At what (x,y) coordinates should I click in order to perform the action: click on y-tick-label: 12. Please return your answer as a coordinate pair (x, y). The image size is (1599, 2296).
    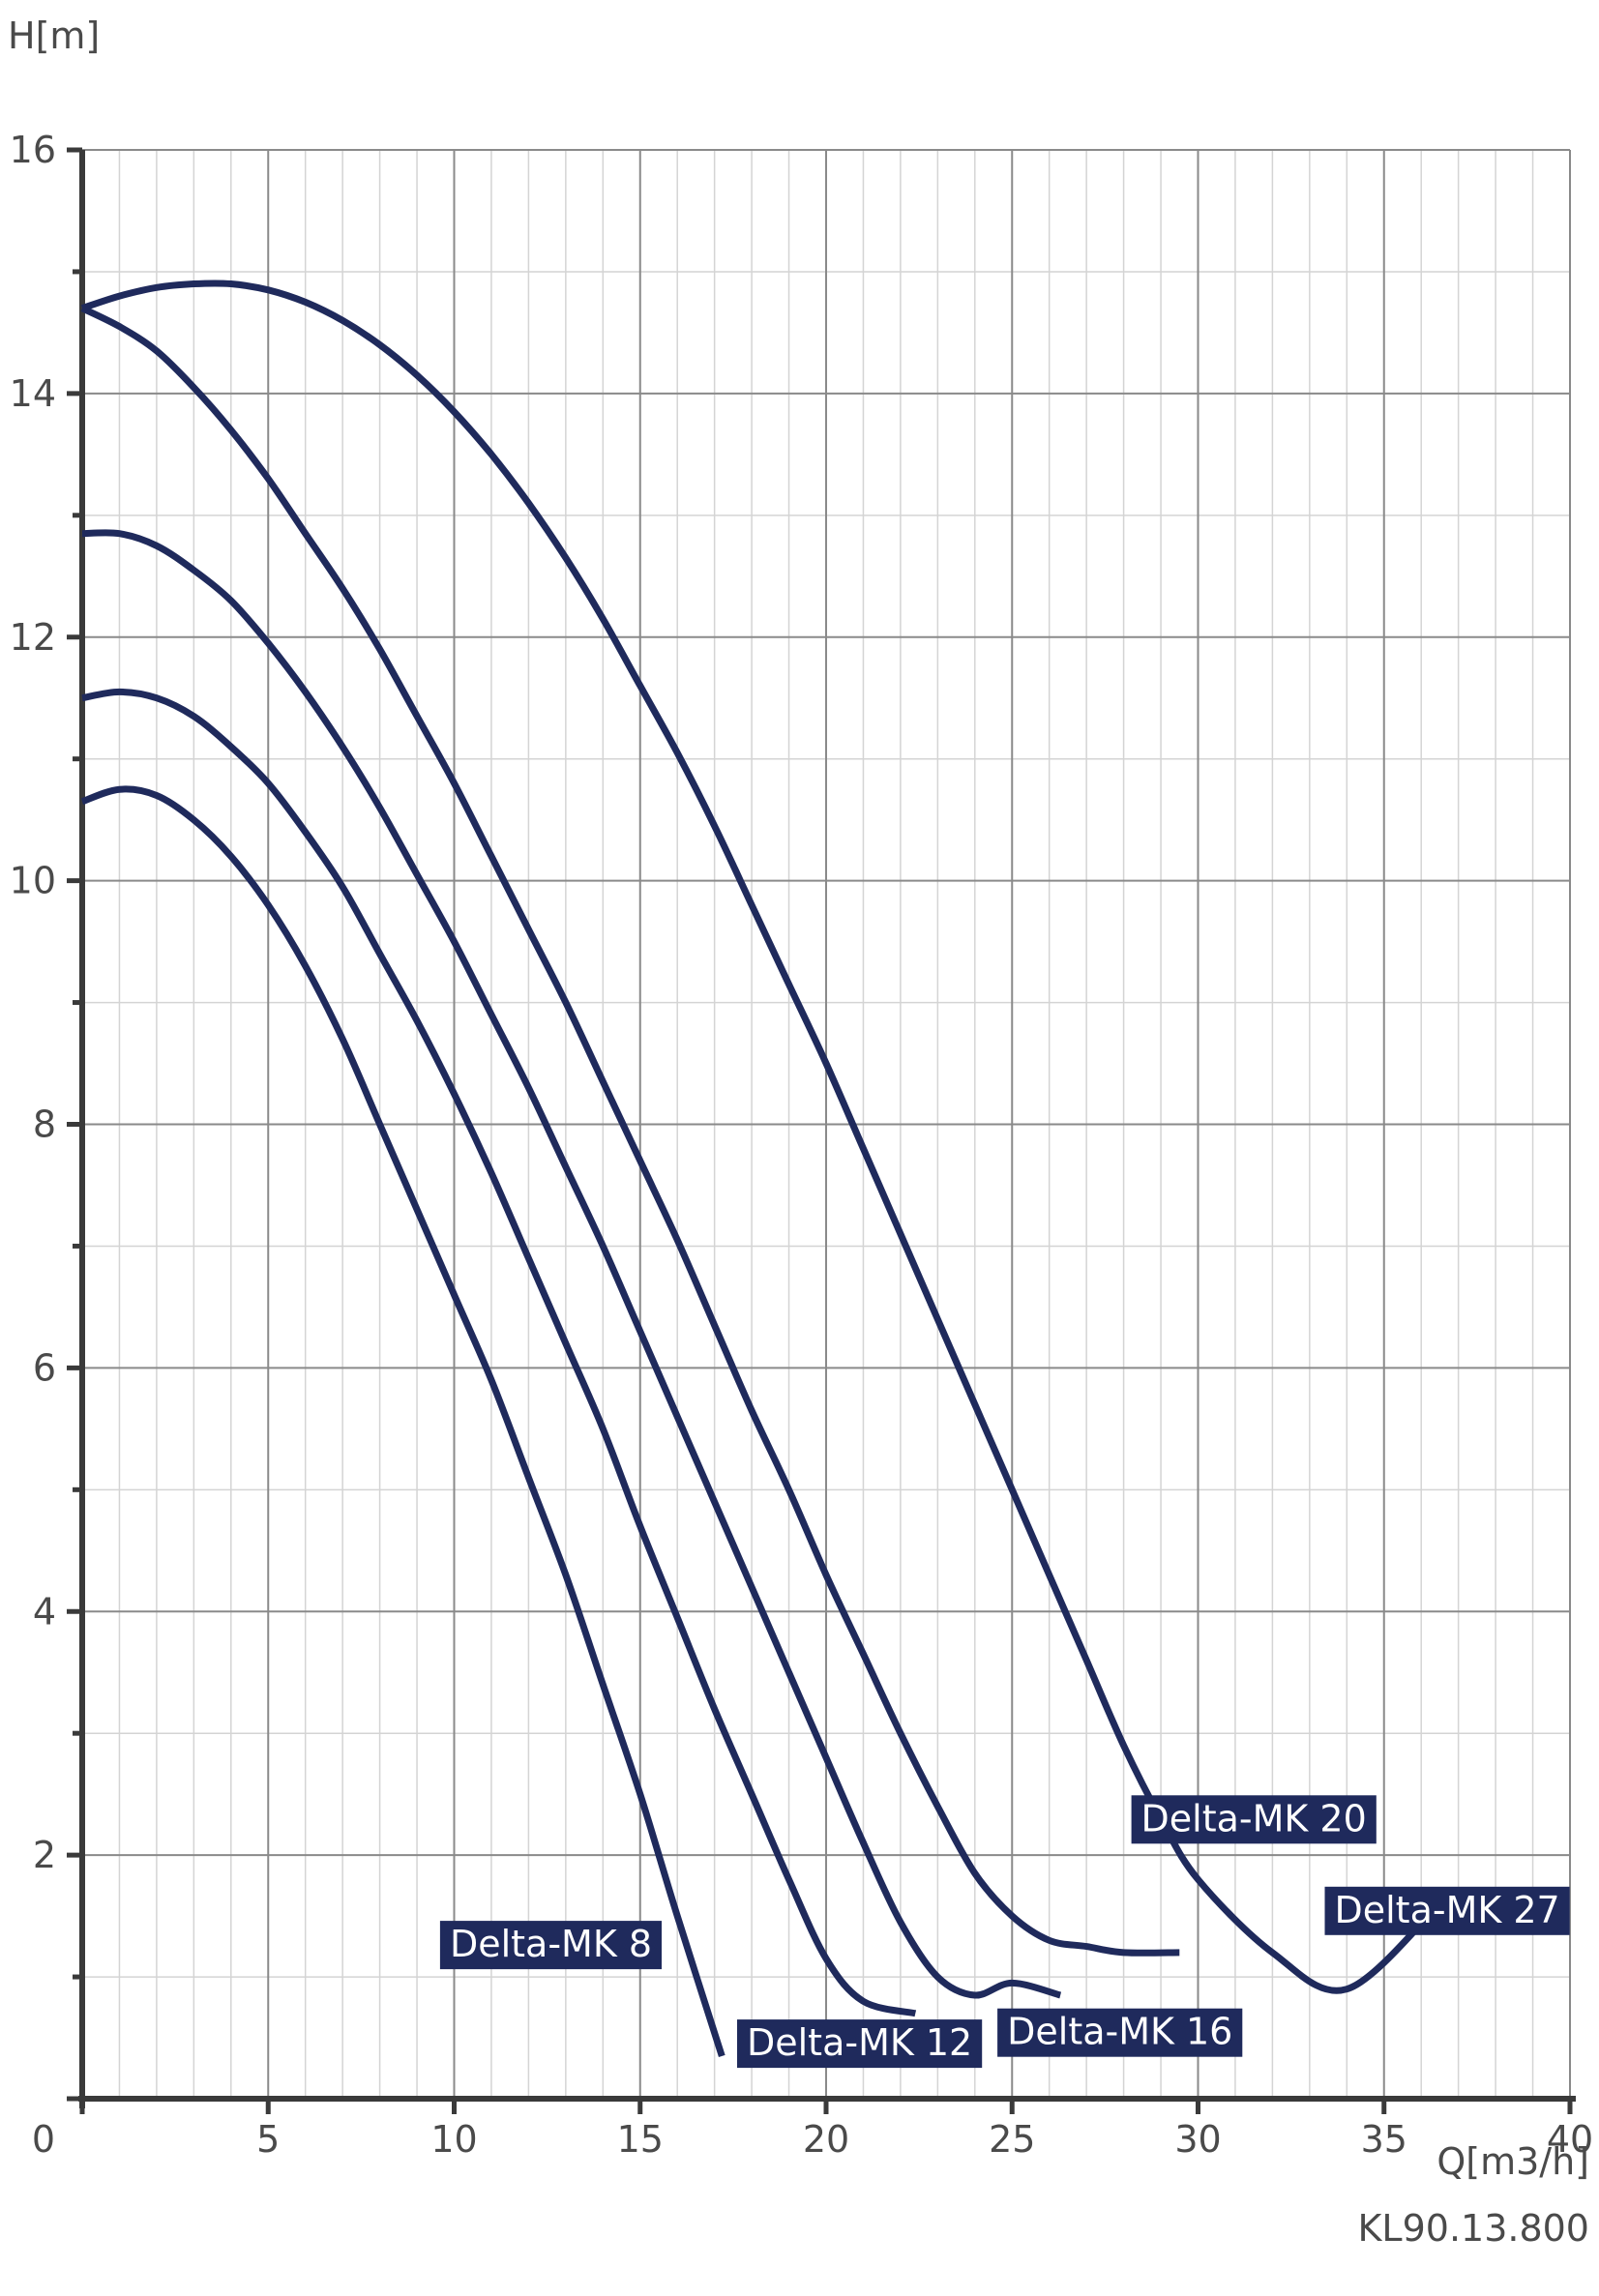
    Looking at the image, I should click on (33, 637).